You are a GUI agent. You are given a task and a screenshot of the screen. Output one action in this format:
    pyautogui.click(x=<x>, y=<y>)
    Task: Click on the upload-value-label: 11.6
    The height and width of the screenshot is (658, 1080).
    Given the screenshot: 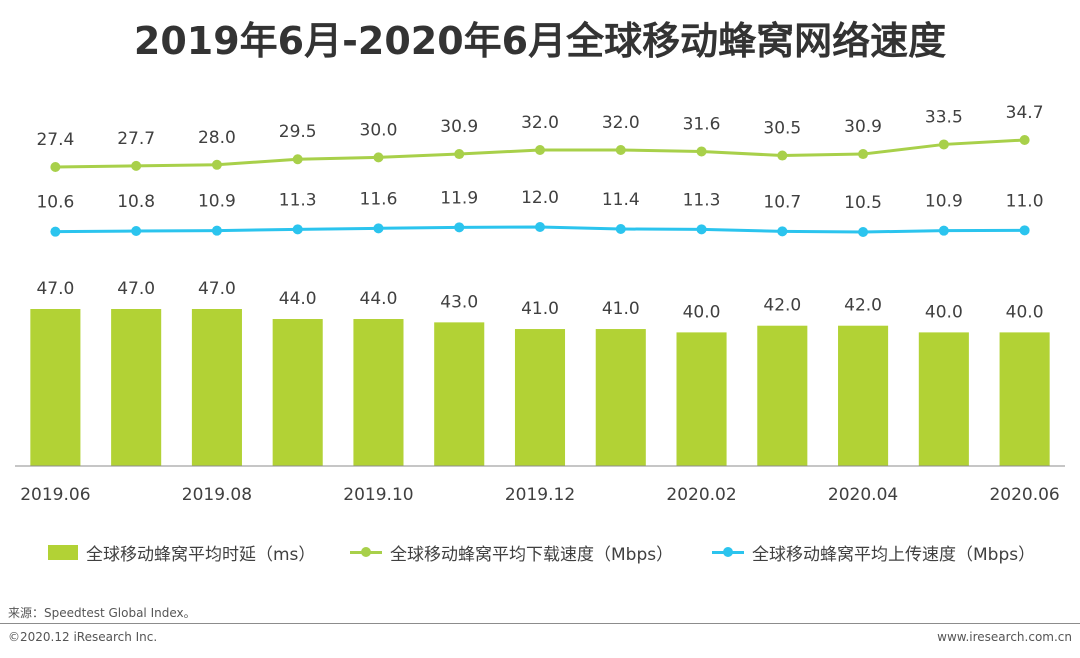 What is the action you would take?
    pyautogui.click(x=379, y=199)
    